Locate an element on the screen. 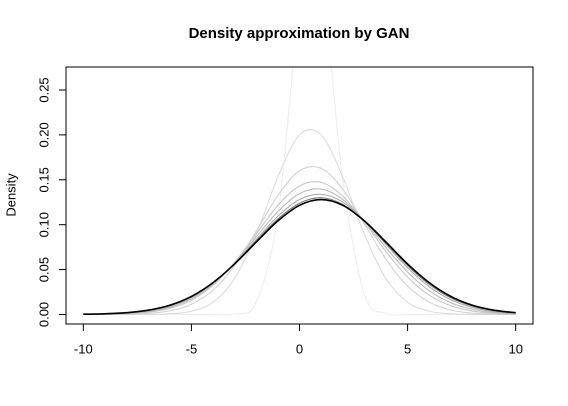 The image size is (568, 406). y-axis-label: Density is located at coordinates (10, 195).